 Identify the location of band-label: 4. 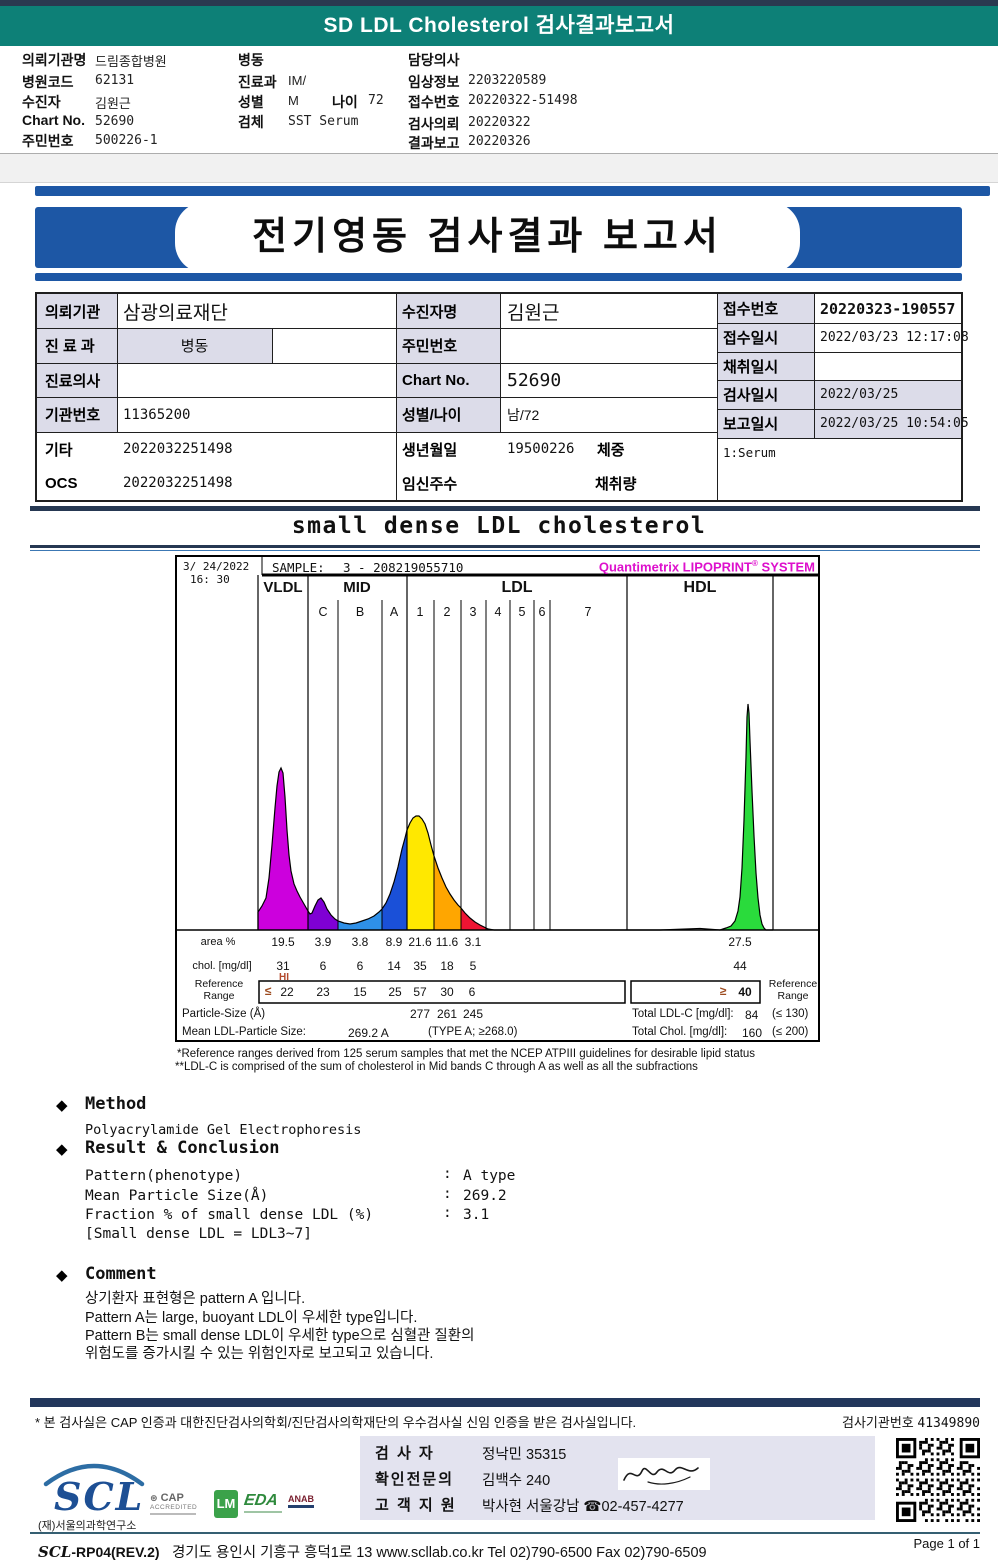
(498, 612).